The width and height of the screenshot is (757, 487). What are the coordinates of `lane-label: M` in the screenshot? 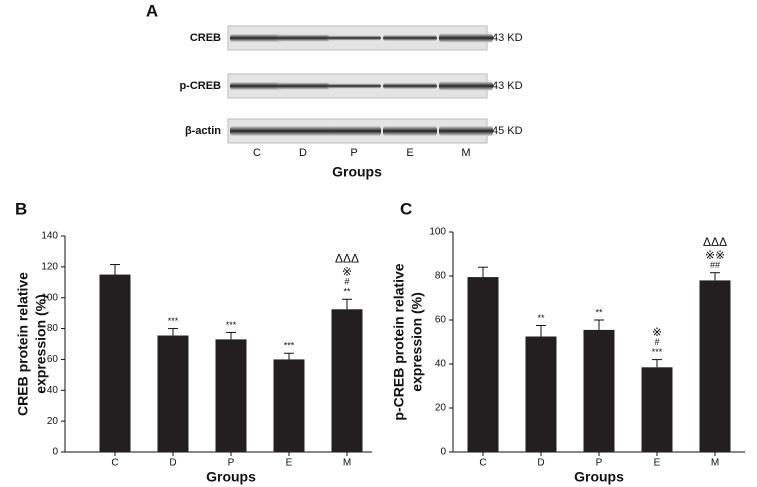 It's located at (465, 153).